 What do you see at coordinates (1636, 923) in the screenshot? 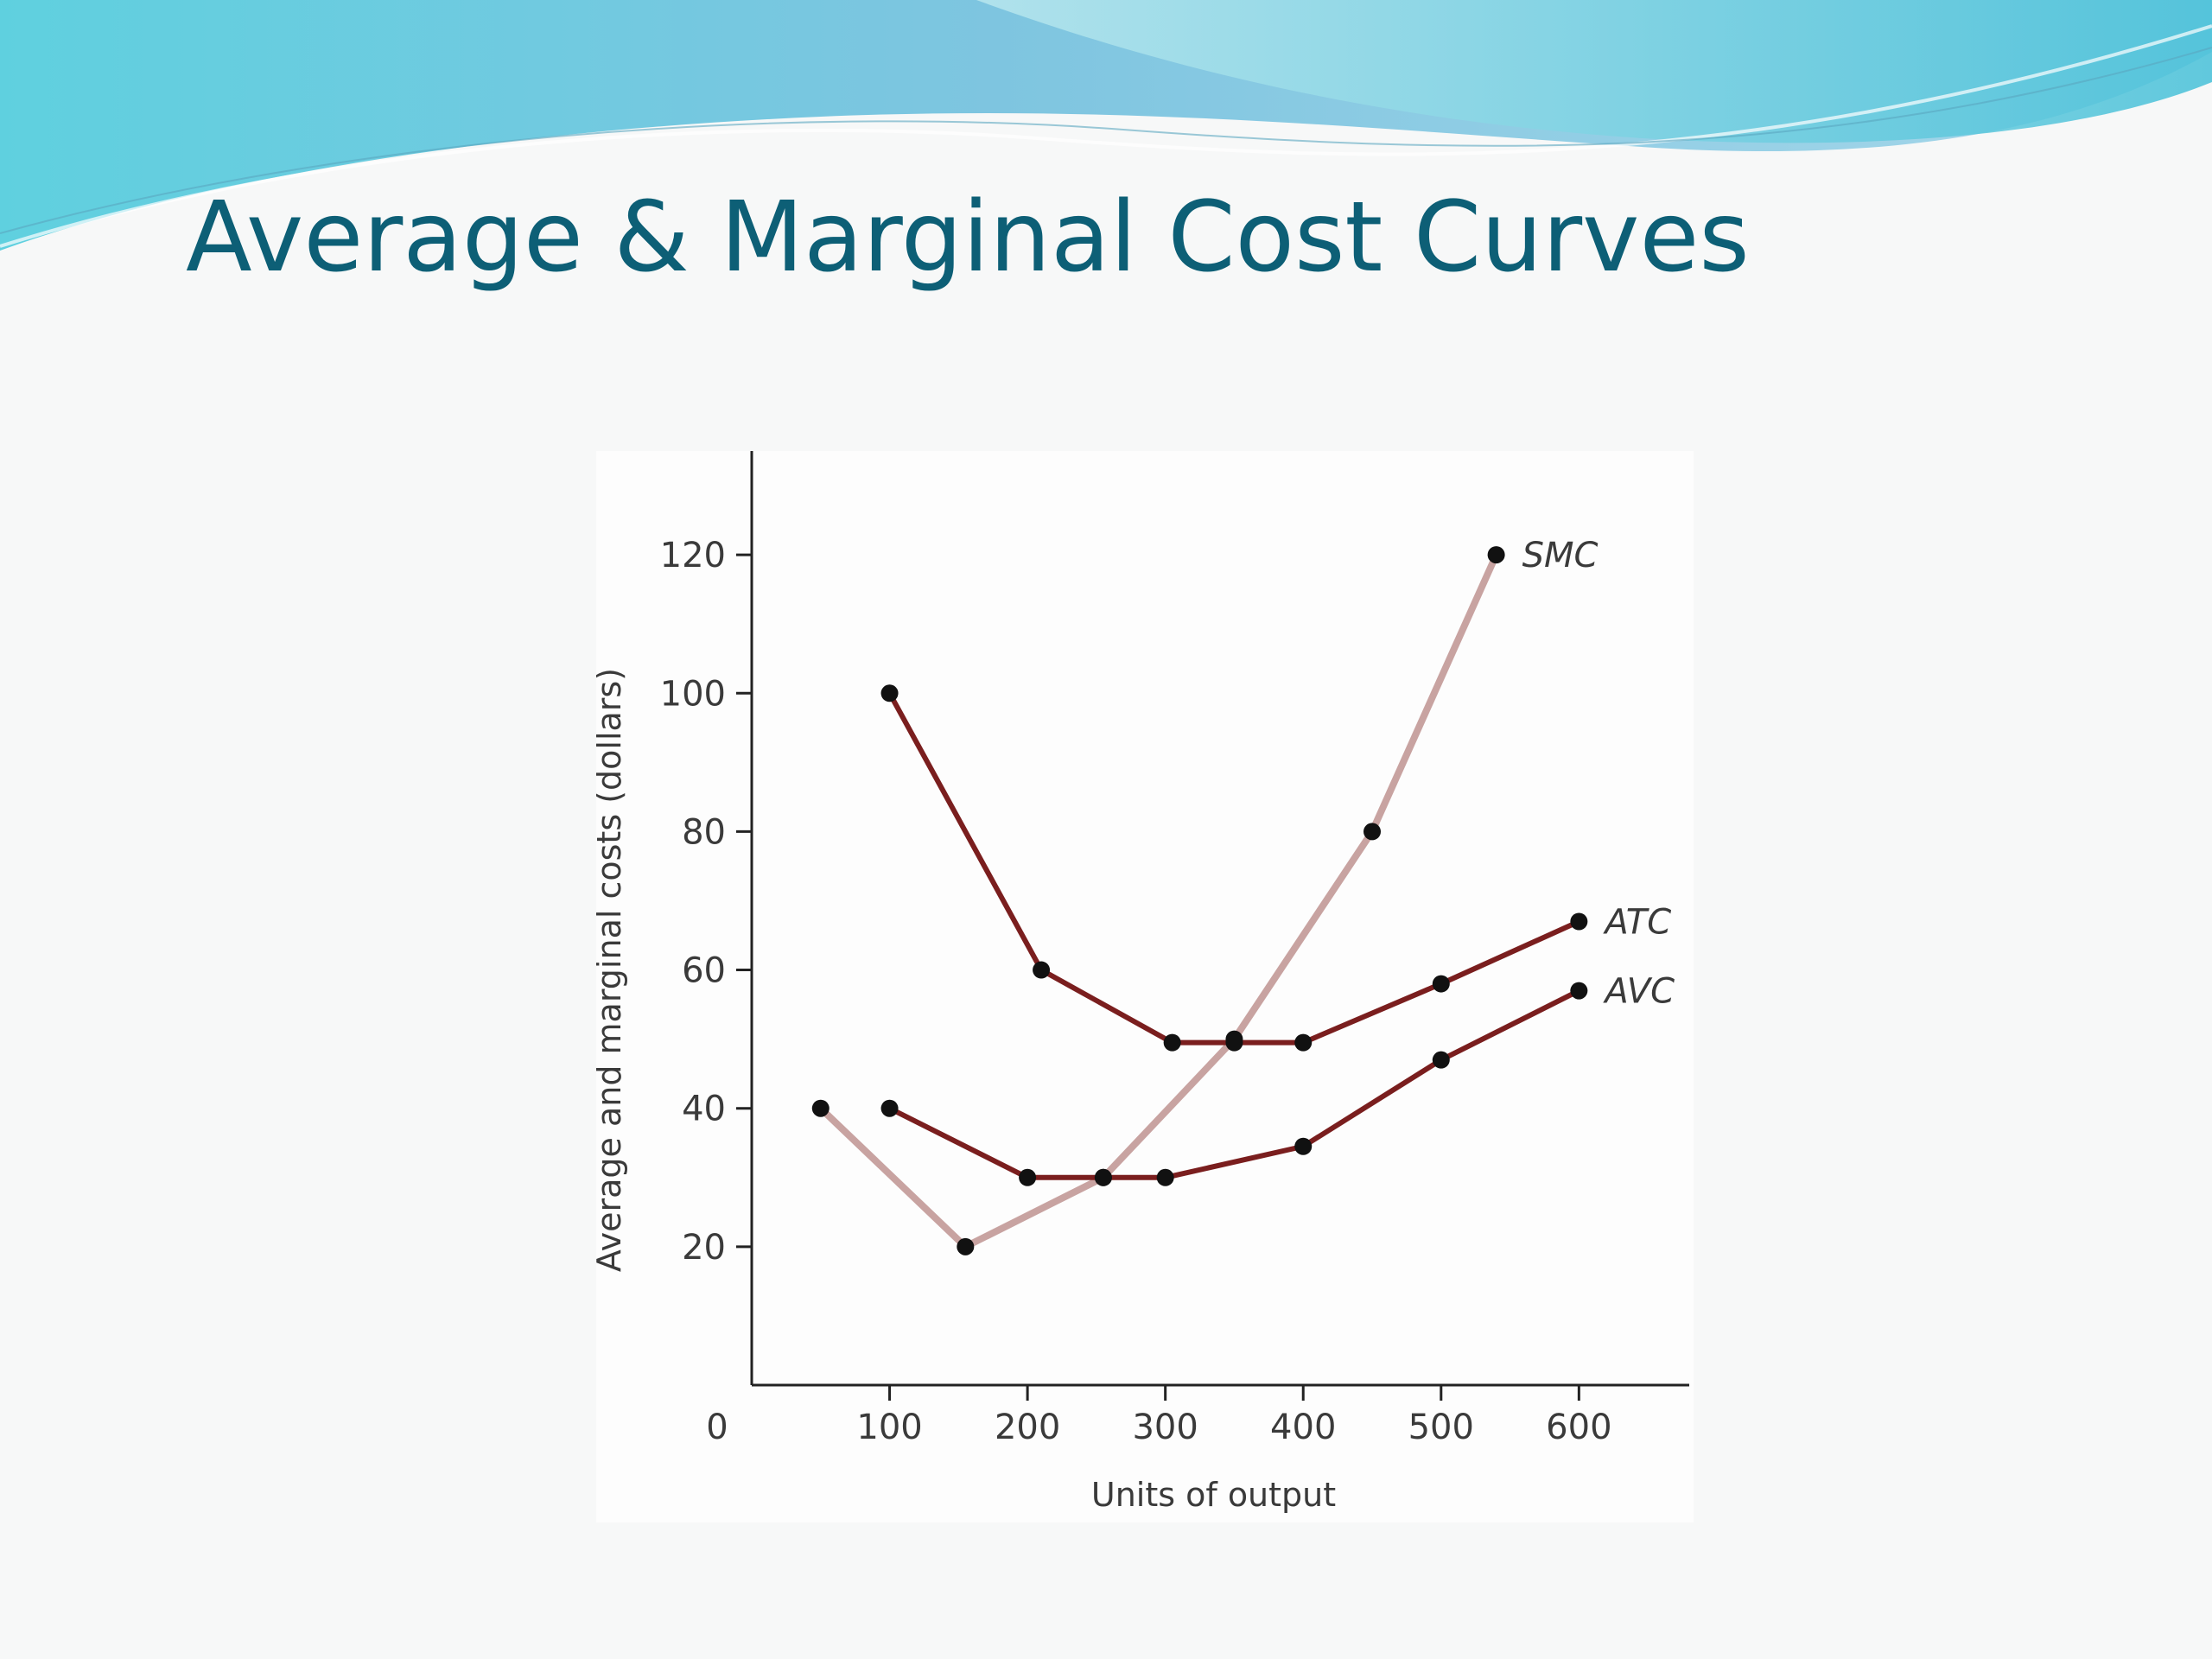
I see `atc-label: ATC` at bounding box center [1636, 923].